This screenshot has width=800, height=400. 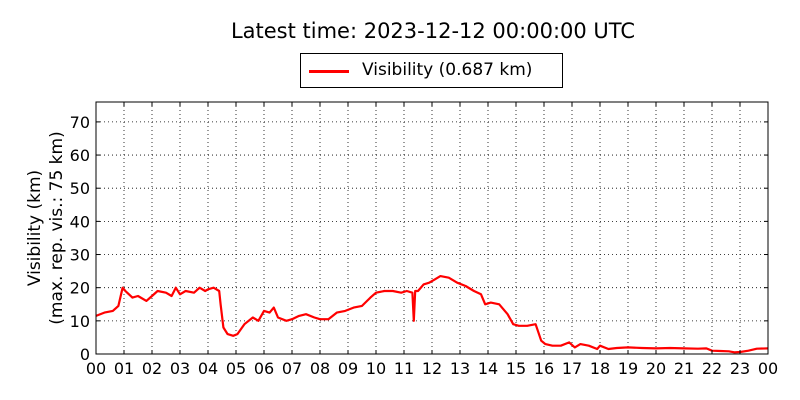 I want to click on y-tick-label: 0, so click(x=85, y=354).